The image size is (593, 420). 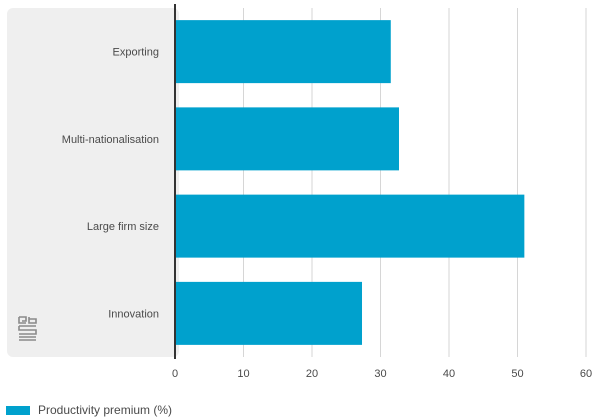 I want to click on x-tick-label: 40, so click(x=449, y=374).